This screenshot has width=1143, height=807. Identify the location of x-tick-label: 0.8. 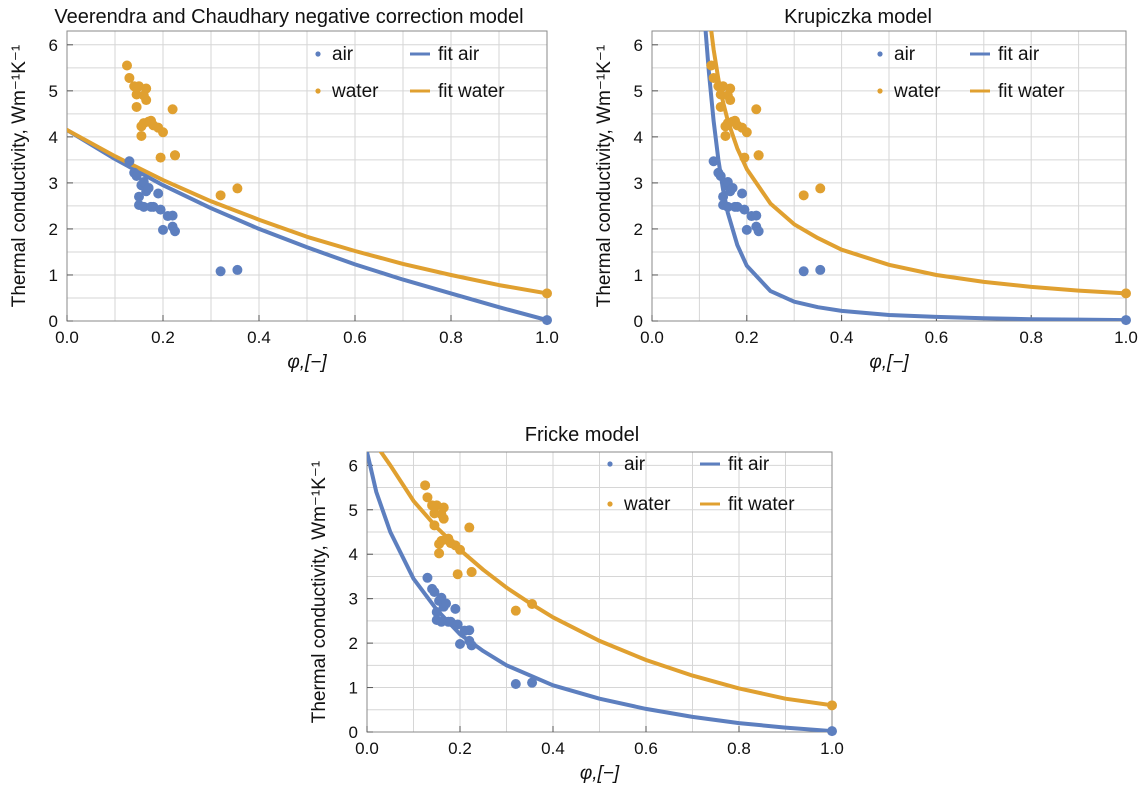
(1031, 337).